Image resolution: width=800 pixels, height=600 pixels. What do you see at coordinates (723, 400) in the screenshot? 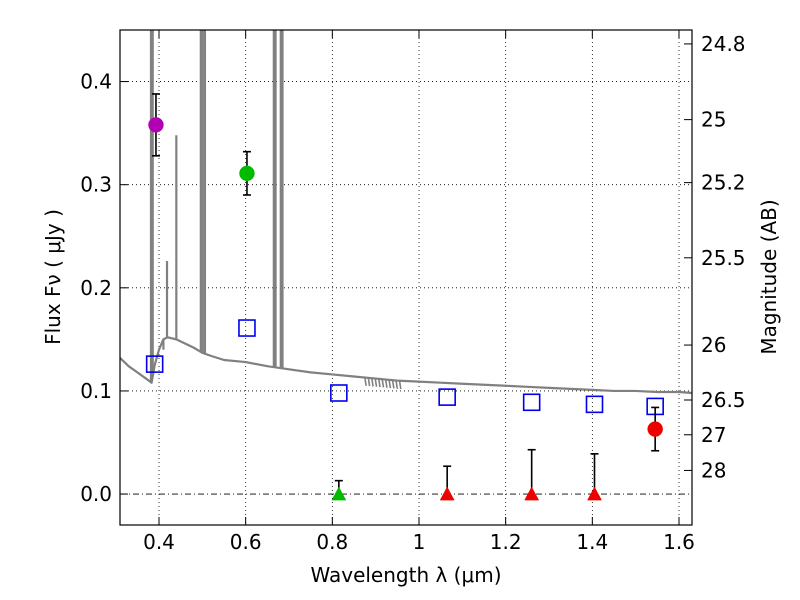
I see `mag-tick-label: 26.5` at bounding box center [723, 400].